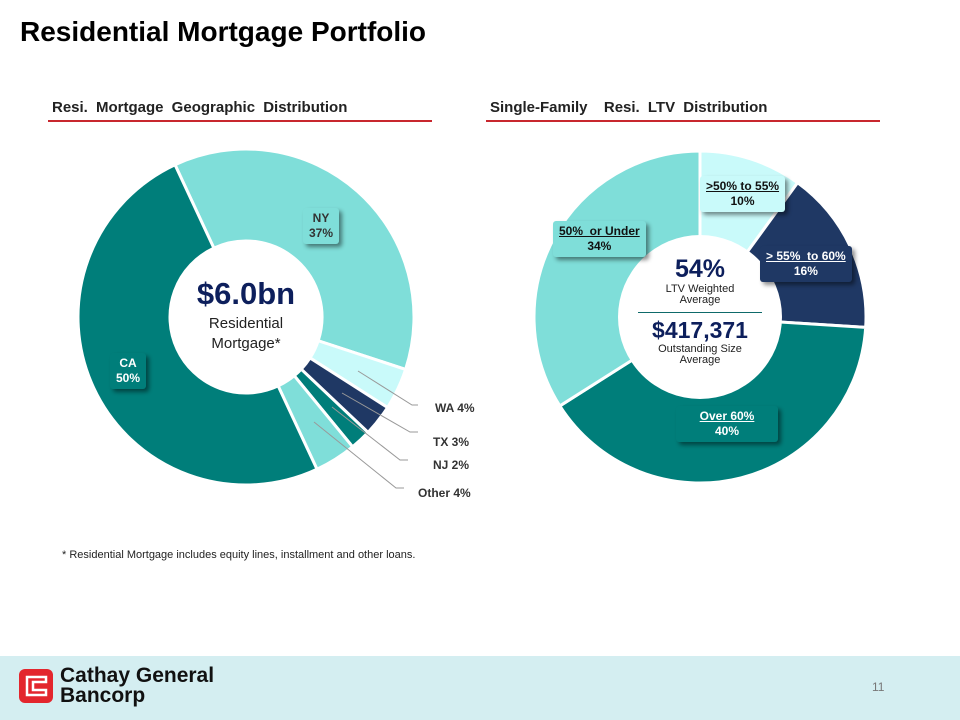 This screenshot has width=960, height=720. What do you see at coordinates (683, 110) in the screenshot?
I see `chart2-title: Single-Family Resi. LTV Distribution` at bounding box center [683, 110].